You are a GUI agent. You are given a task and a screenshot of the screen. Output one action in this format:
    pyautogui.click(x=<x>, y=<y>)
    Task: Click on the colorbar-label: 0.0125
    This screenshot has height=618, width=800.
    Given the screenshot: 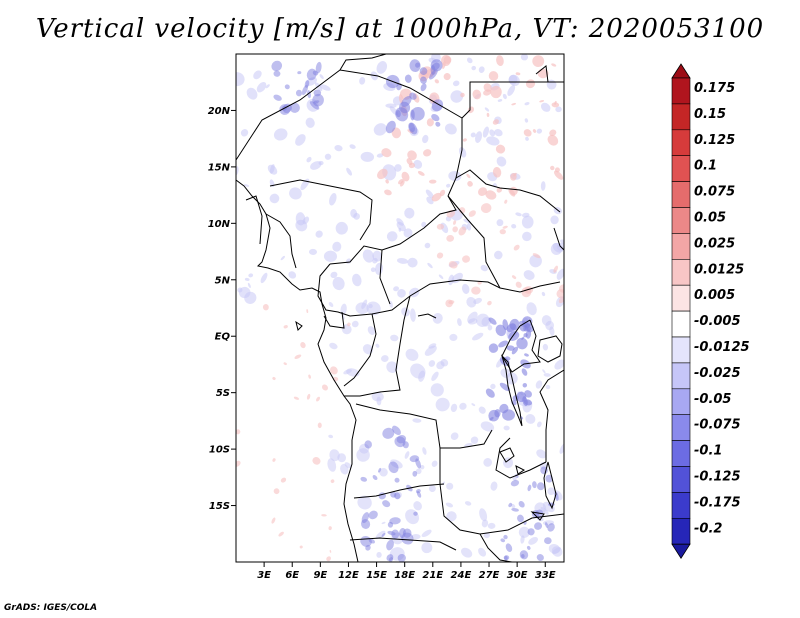 What is the action you would take?
    pyautogui.click(x=719, y=269)
    